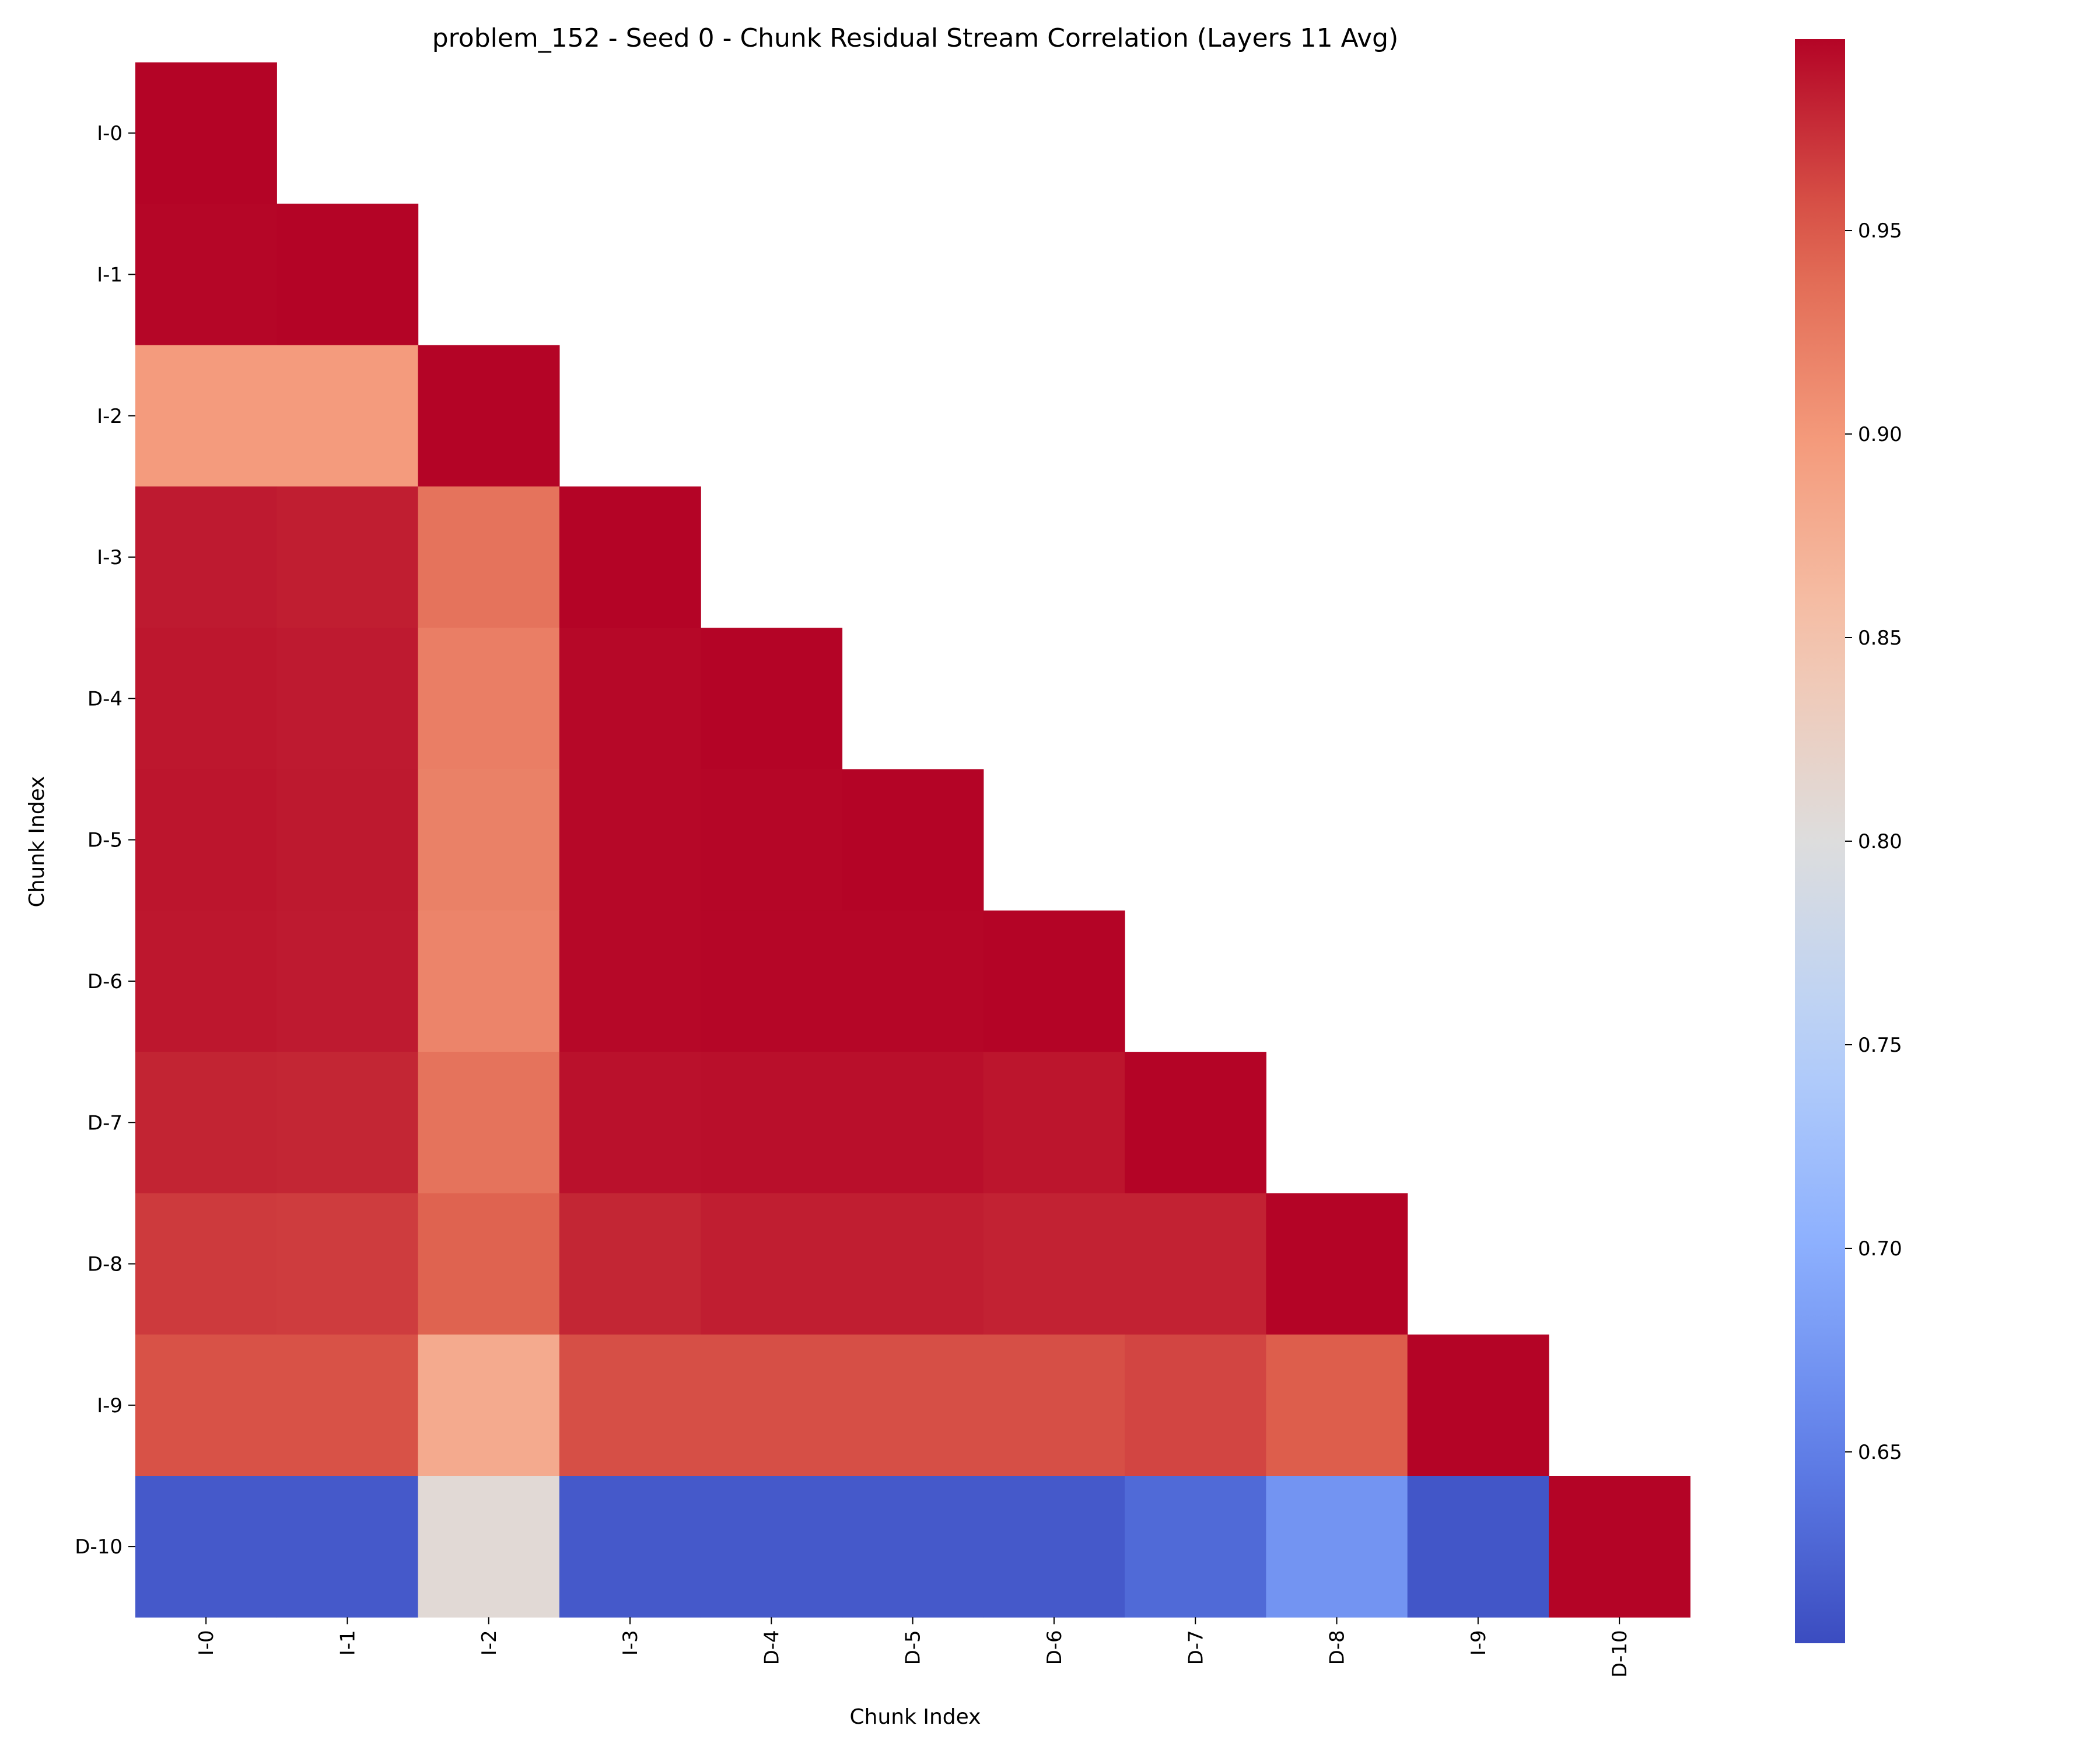 This screenshot has width=2100, height=1750. Describe the element at coordinates (1054, 1647) in the screenshot. I see `x-tick-label-D-6: D-6` at that location.